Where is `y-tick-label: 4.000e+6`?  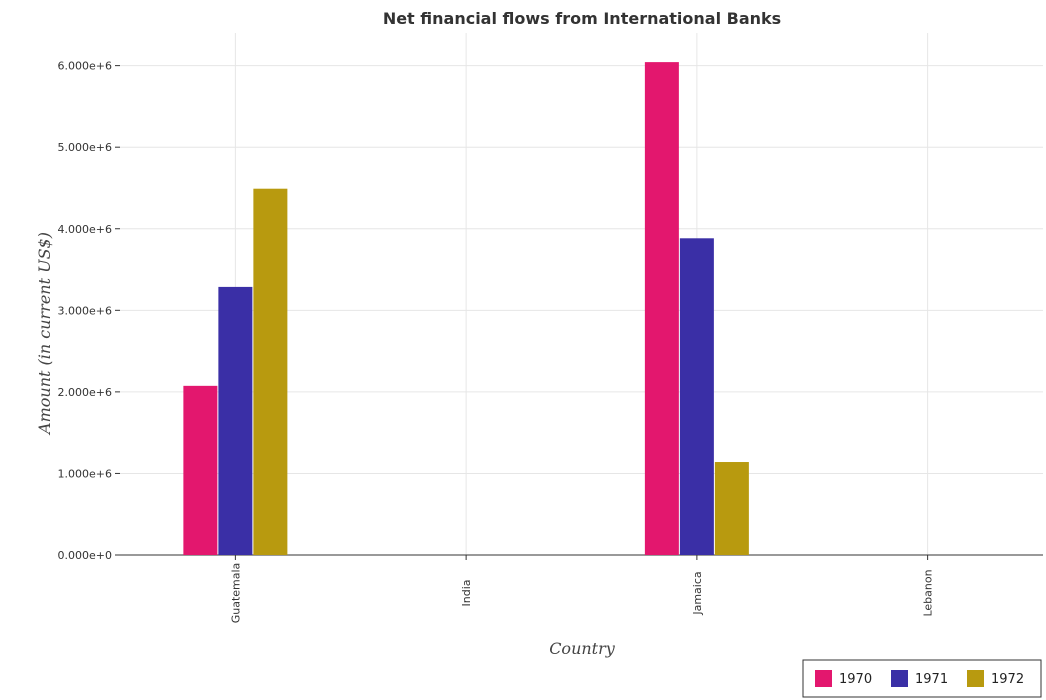 y-tick-label: 4.000e+6 is located at coordinates (85, 229).